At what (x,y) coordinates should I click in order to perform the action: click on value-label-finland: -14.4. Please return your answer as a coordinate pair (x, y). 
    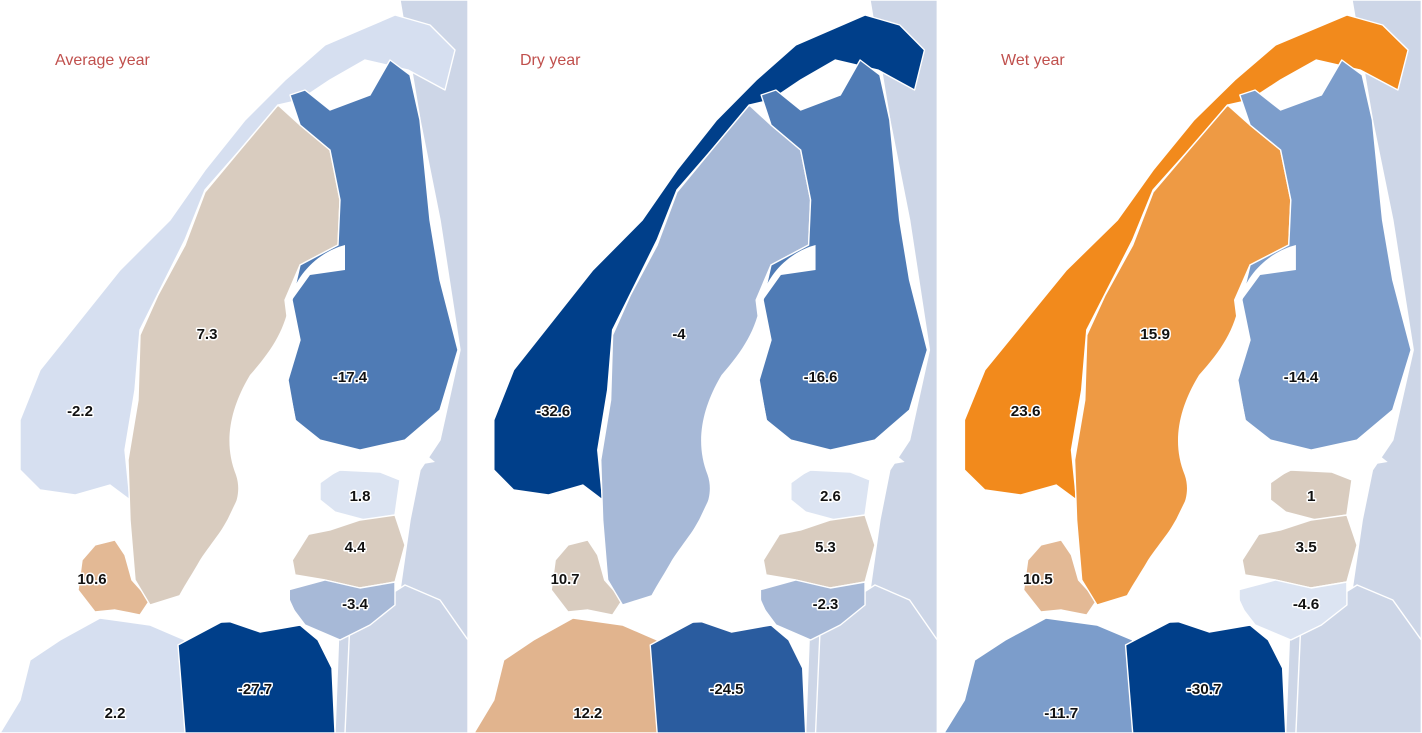
    Looking at the image, I should click on (1301, 377).